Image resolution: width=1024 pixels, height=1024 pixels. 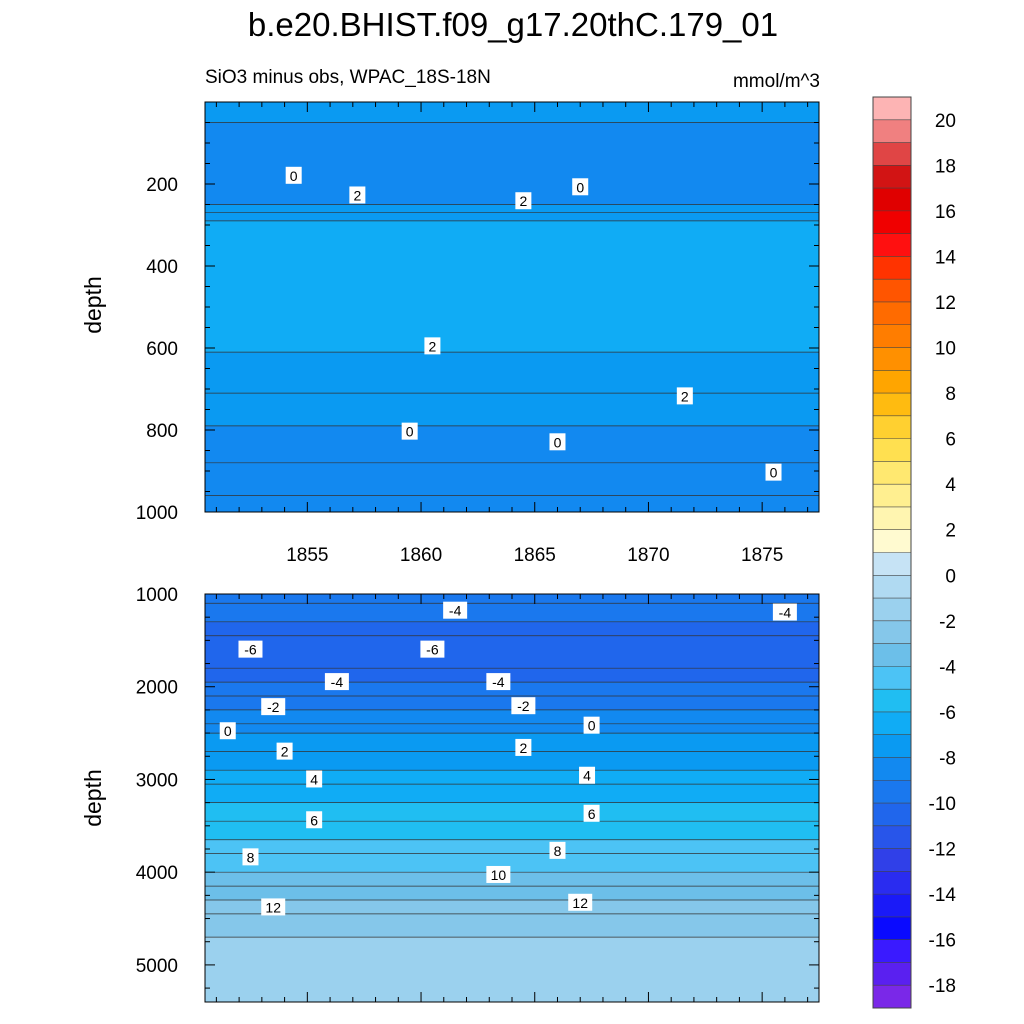 I want to click on colorbar-label-14: -8, so click(x=947, y=758).